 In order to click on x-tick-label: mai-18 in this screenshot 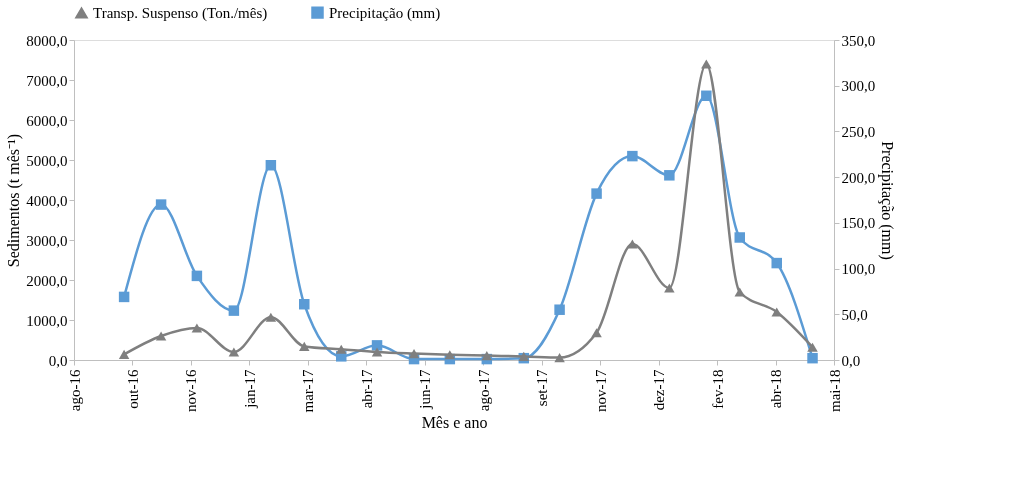, I will do `click(834, 390)`.